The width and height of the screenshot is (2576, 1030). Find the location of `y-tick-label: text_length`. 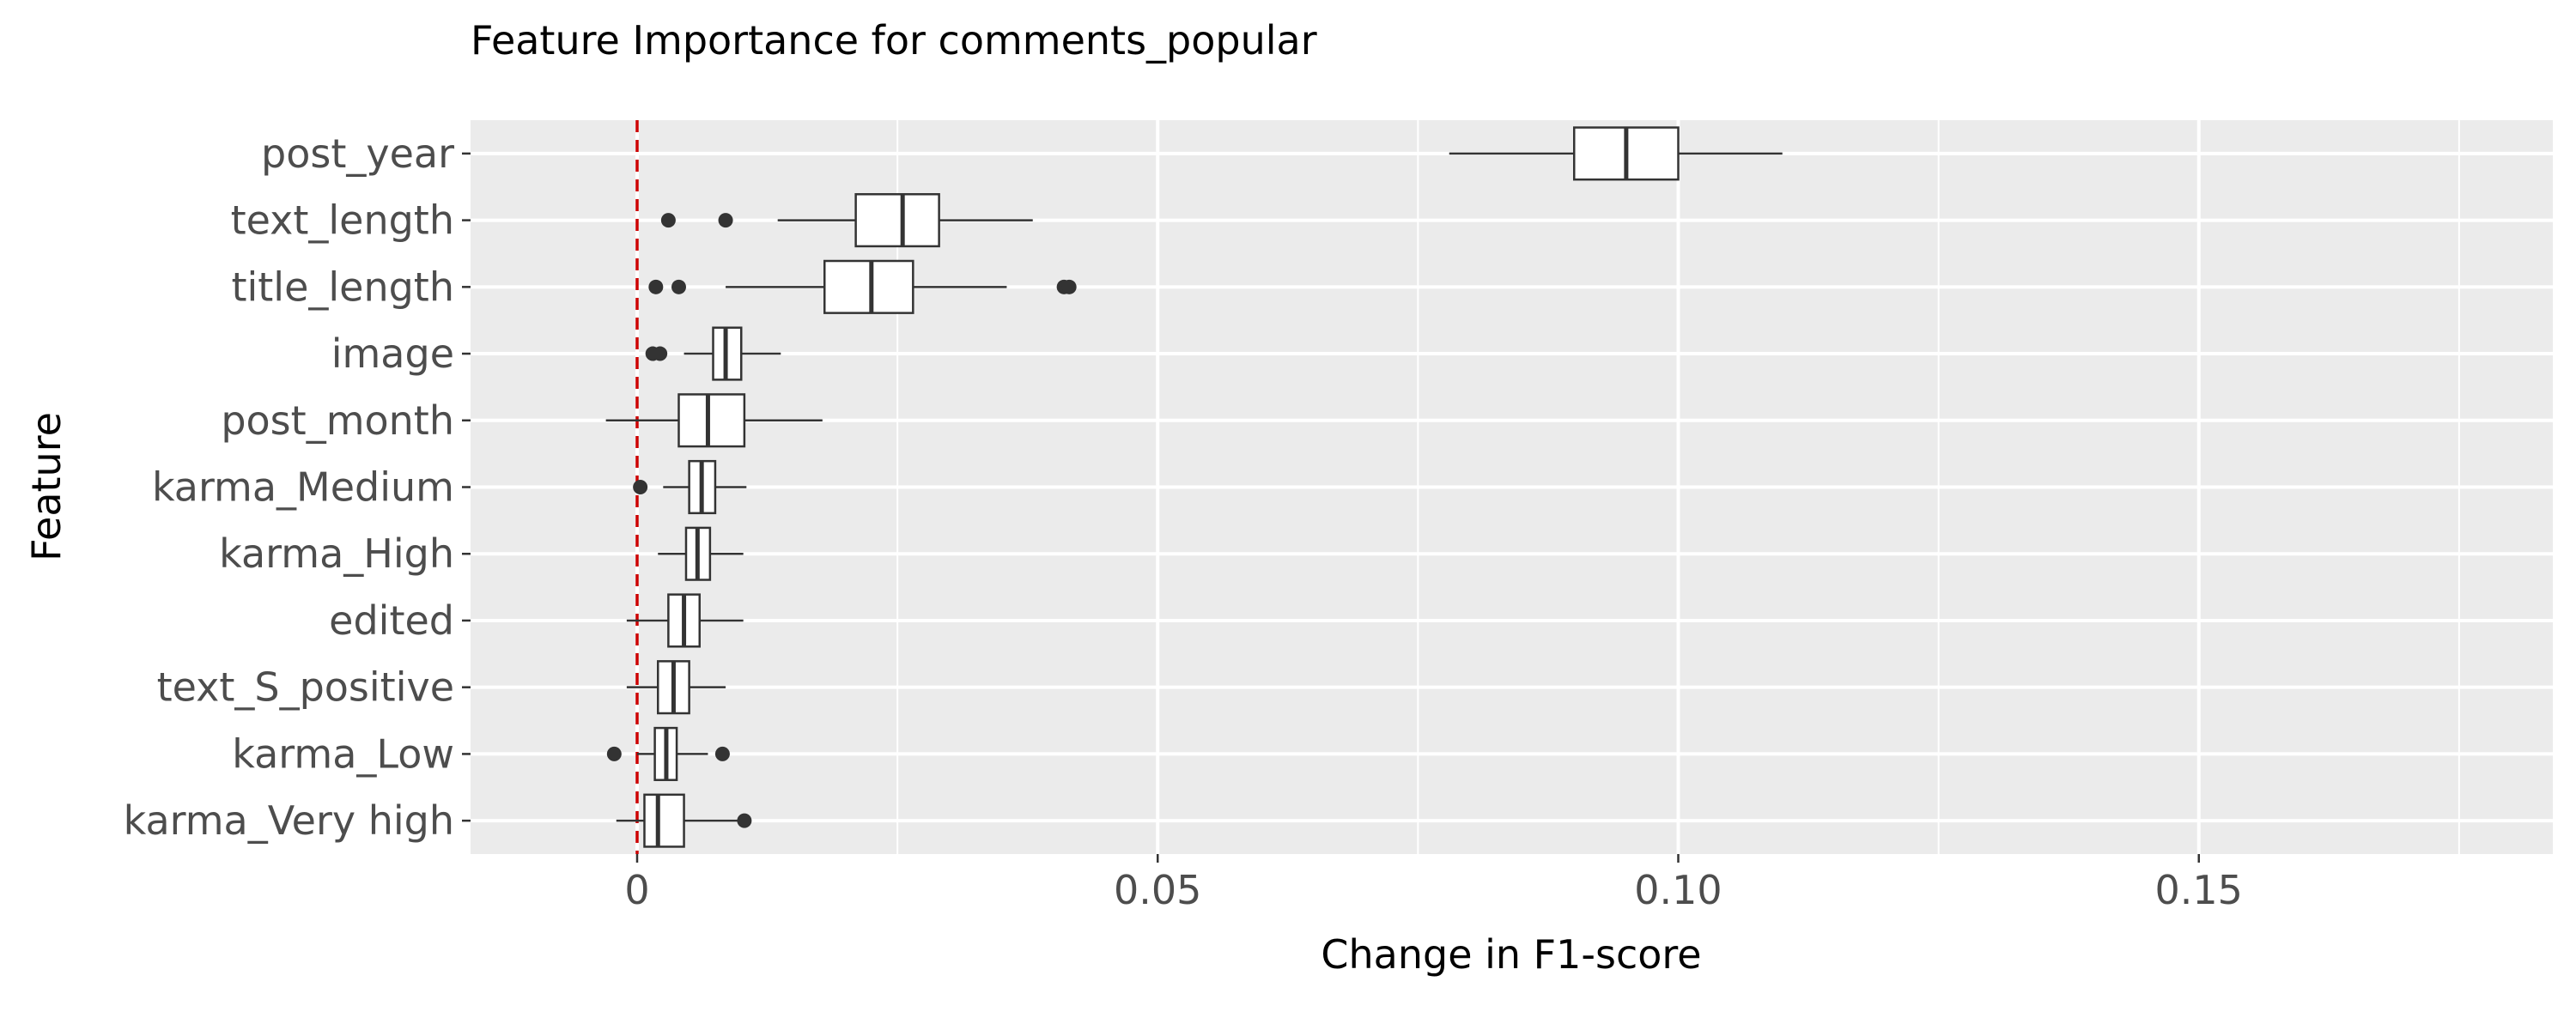

y-tick-label: text_length is located at coordinates (343, 220).